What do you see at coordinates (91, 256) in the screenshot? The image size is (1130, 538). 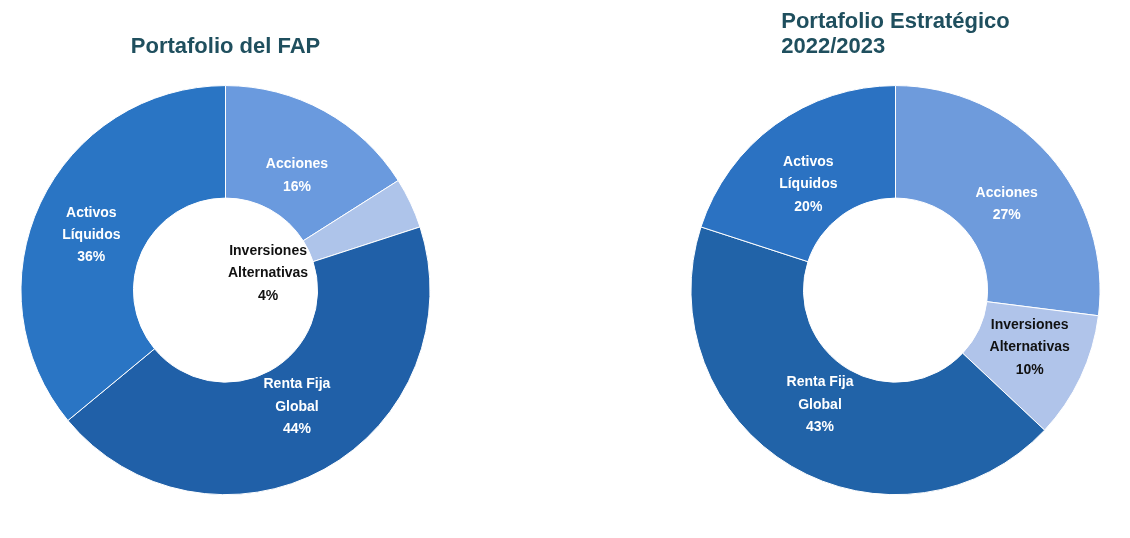 I see `data-label: 36%` at bounding box center [91, 256].